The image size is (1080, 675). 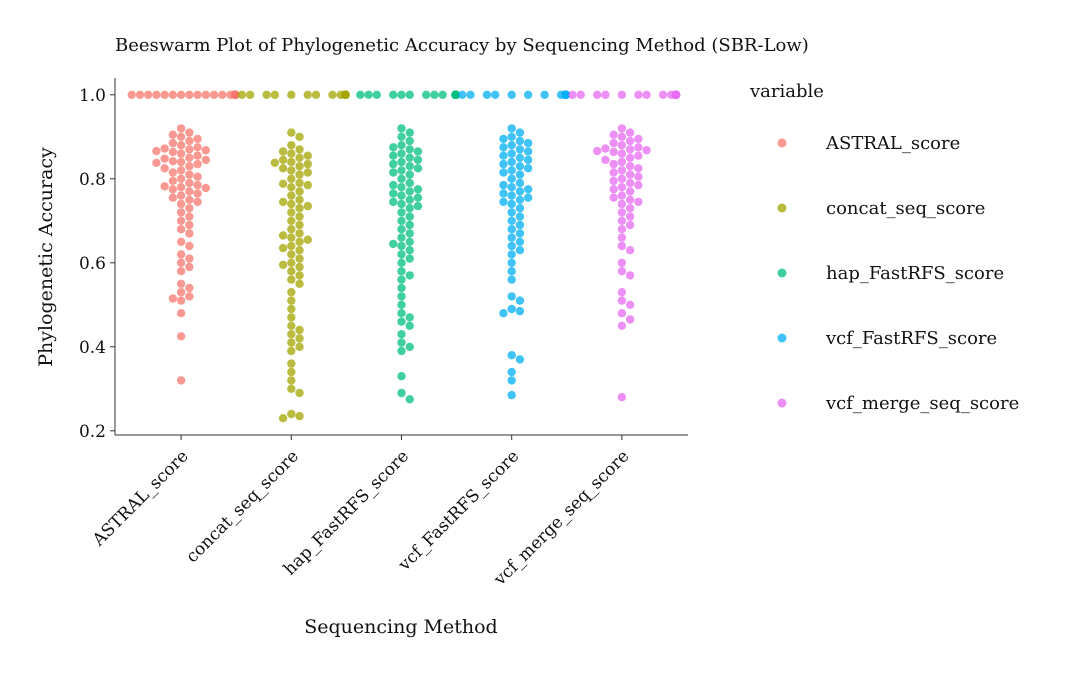 What do you see at coordinates (97, 264) in the screenshot?
I see `y-ticks: 0.2 0.4 0.6 0.8 1.0` at bounding box center [97, 264].